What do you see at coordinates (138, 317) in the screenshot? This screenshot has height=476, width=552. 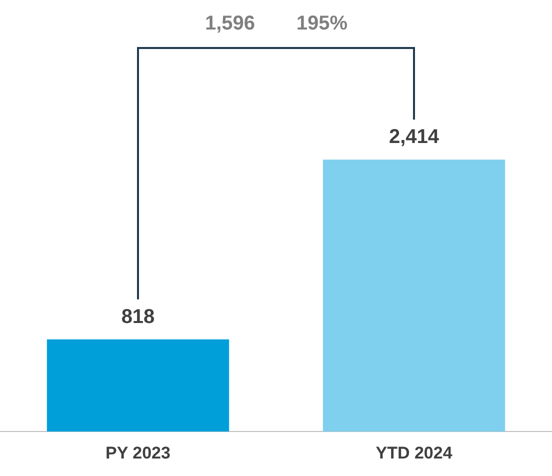 I see `data-label: 818` at bounding box center [138, 317].